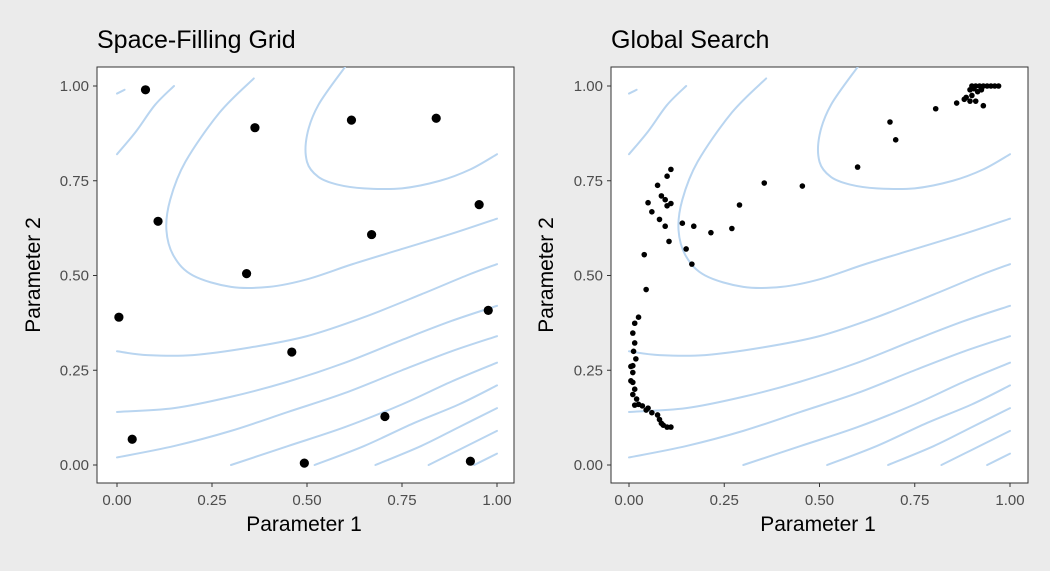  What do you see at coordinates (74, 276) in the screenshot?
I see `y-tick-label: 0.50` at bounding box center [74, 276].